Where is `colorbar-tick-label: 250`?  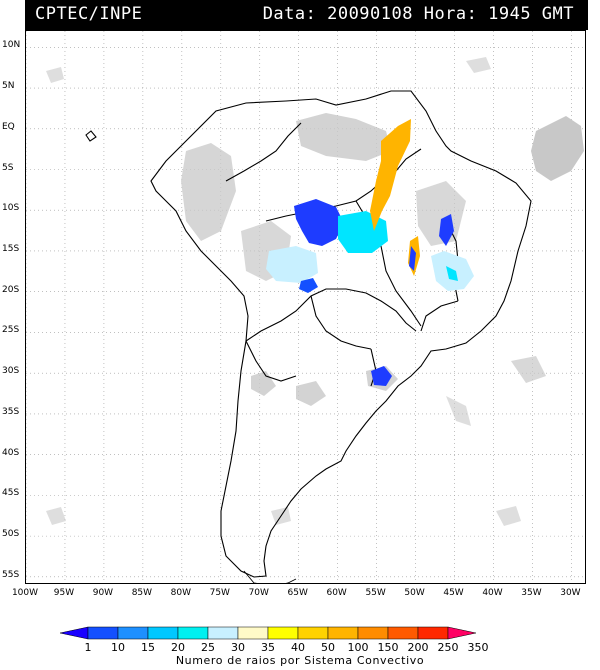 colorbar-tick-label: 250 is located at coordinates (448, 647).